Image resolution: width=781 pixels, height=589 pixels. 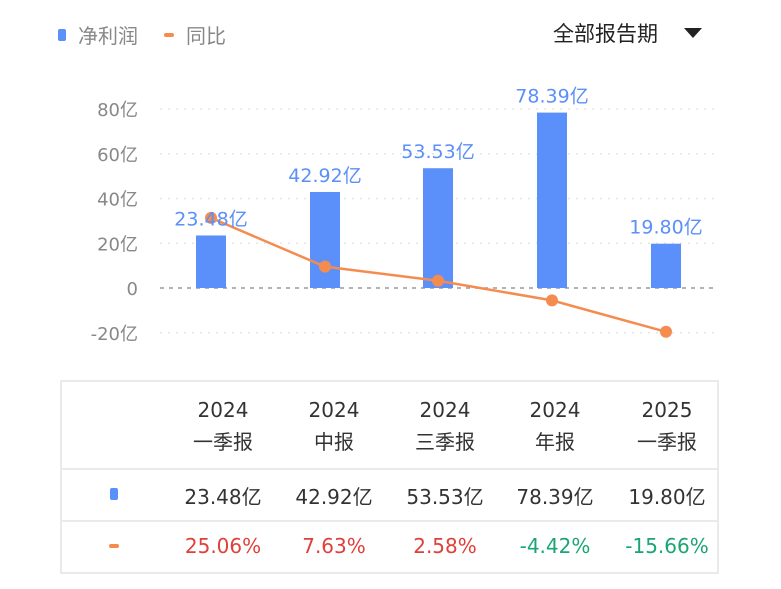 What do you see at coordinates (667, 546) in the screenshot?
I see `yoy-cell: -15.66%` at bounding box center [667, 546].